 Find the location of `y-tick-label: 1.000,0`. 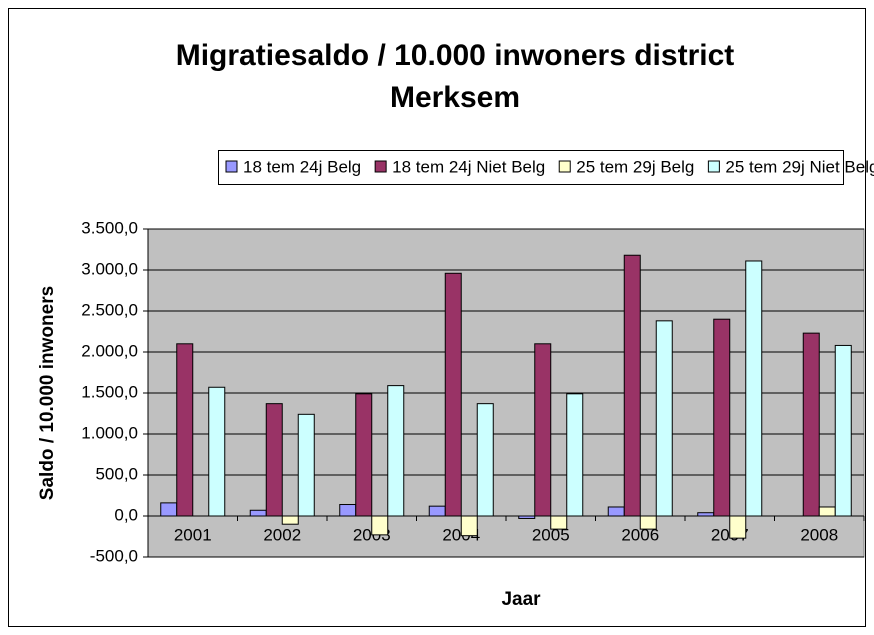

y-tick-label: 1.000,0 is located at coordinates (109, 432).